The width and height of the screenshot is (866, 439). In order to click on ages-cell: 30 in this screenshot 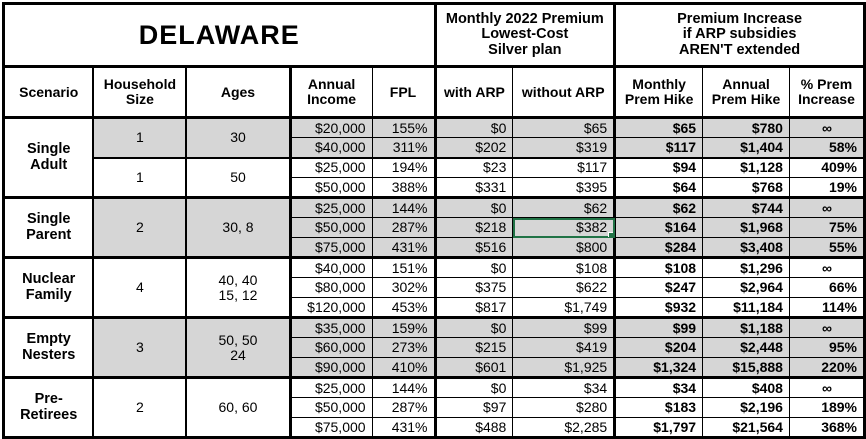, I will do `click(238, 137)`.